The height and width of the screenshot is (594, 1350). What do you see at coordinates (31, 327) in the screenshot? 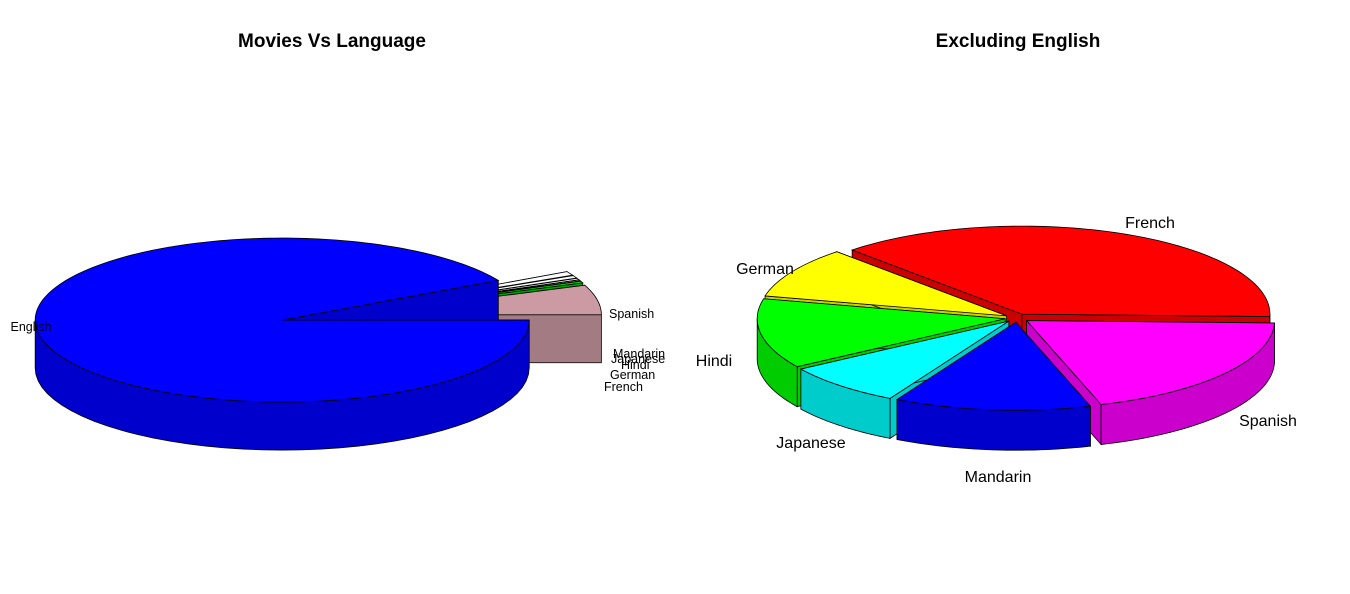
I see `label-english: English` at bounding box center [31, 327].